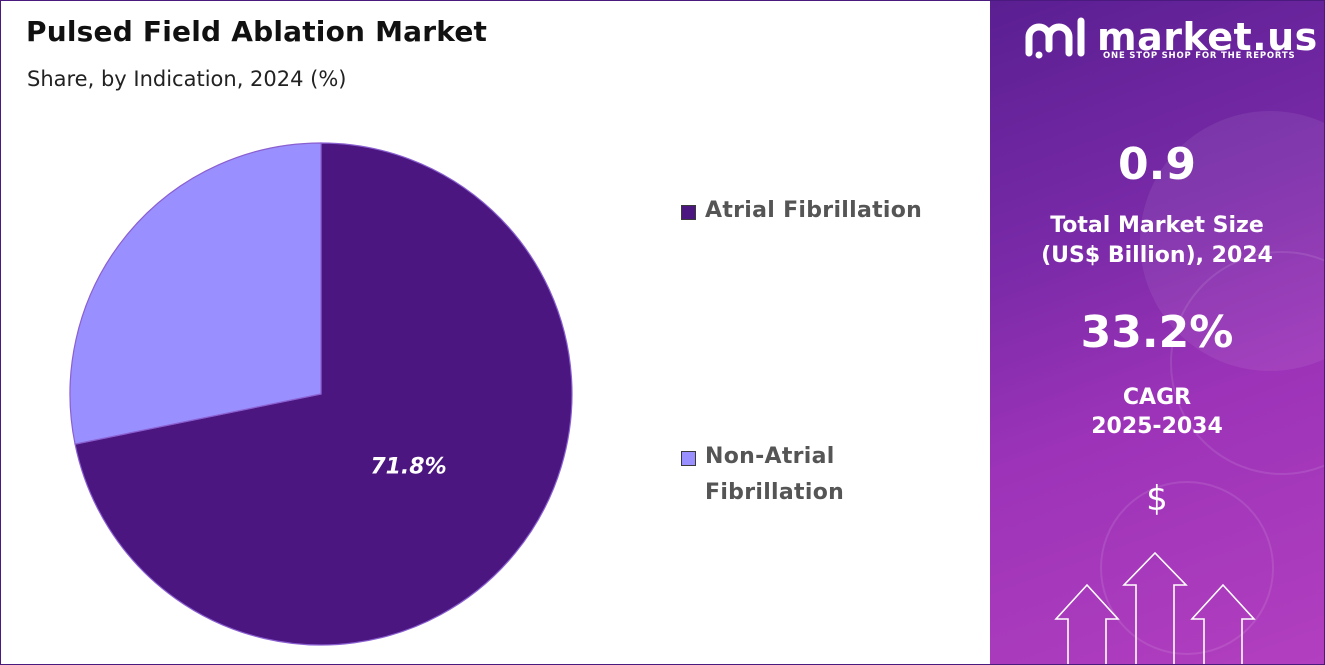 The height and width of the screenshot is (665, 1325). I want to click on market-us-logo-icon, so click(1055, 38).